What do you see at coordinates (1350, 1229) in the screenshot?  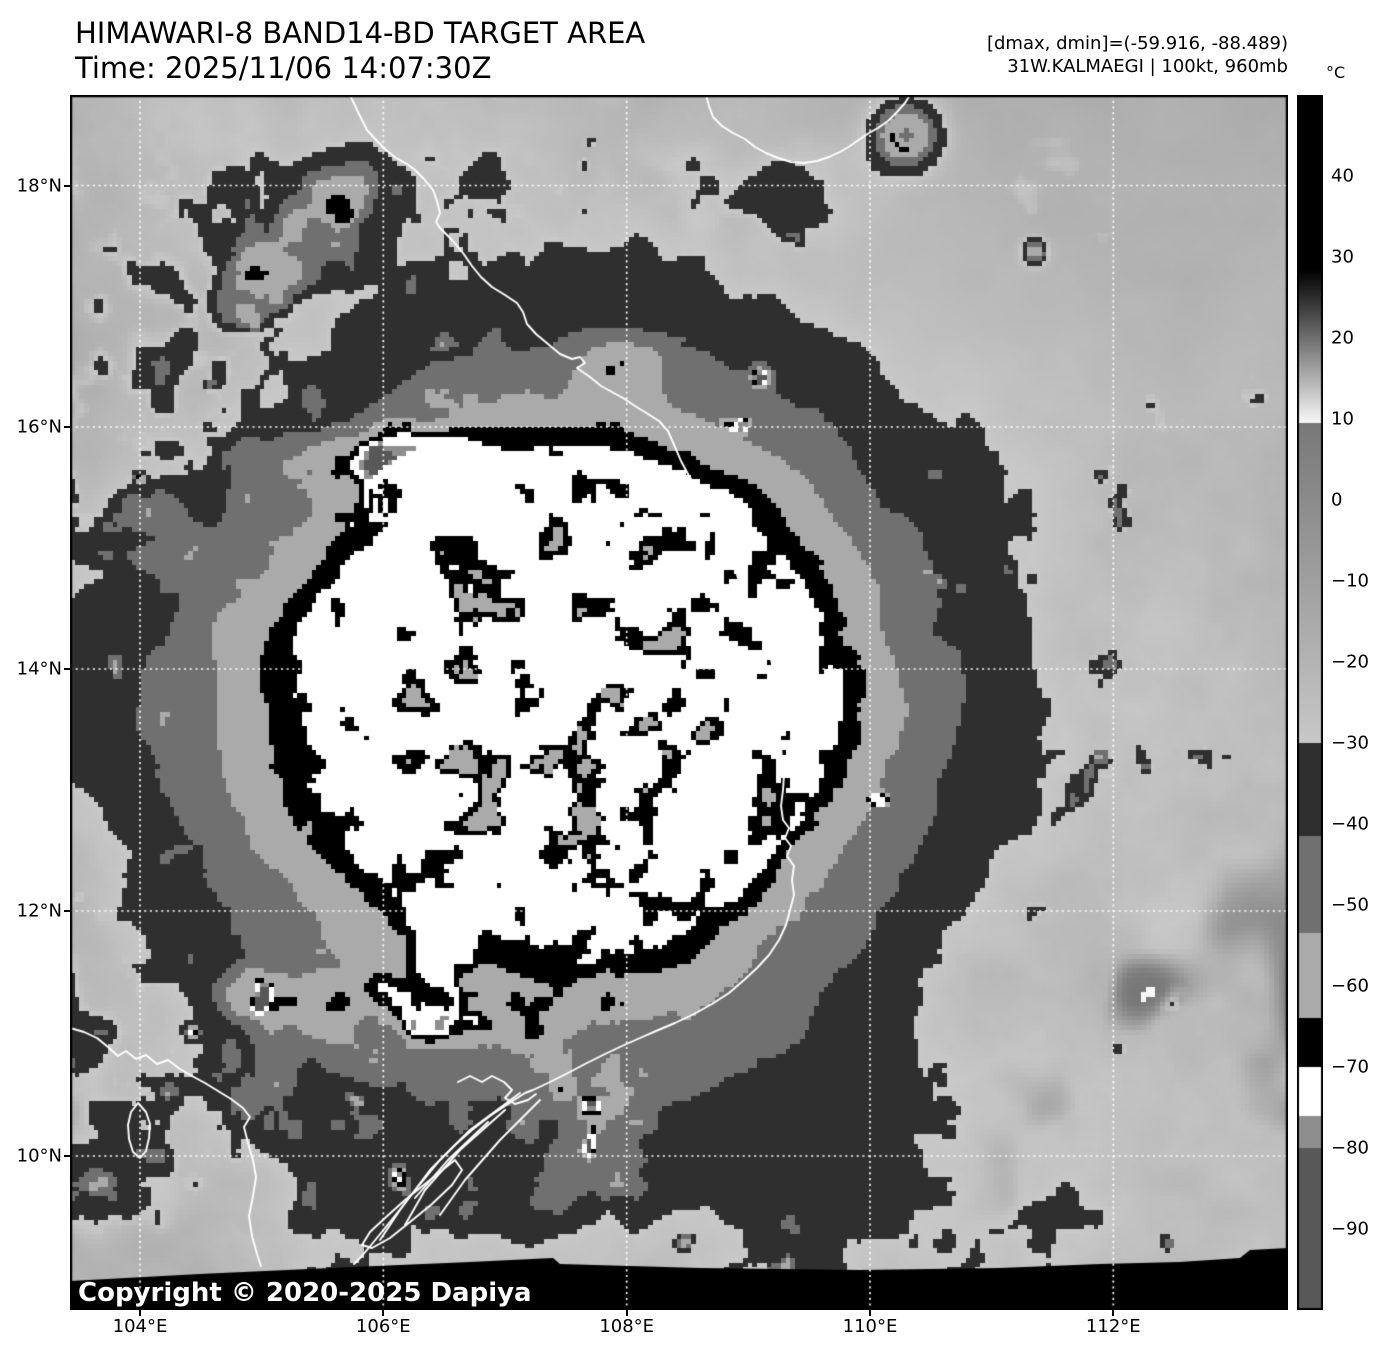 I see `colorbar-tick-label: −90` at bounding box center [1350, 1229].